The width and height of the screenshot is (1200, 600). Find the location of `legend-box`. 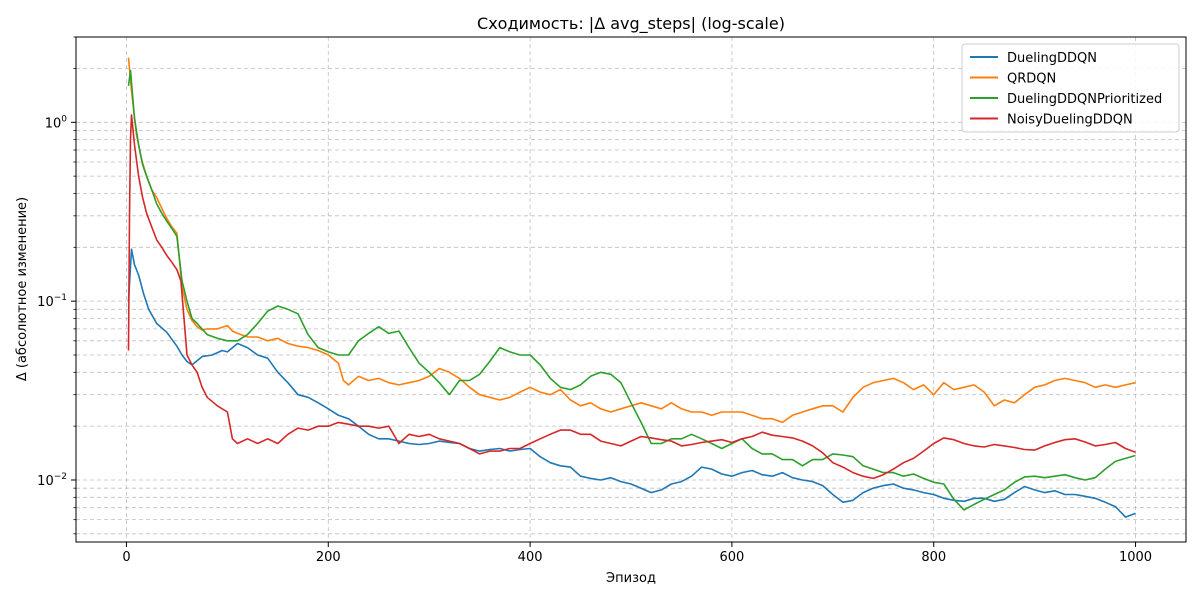

legend-box is located at coordinates (1070, 88).